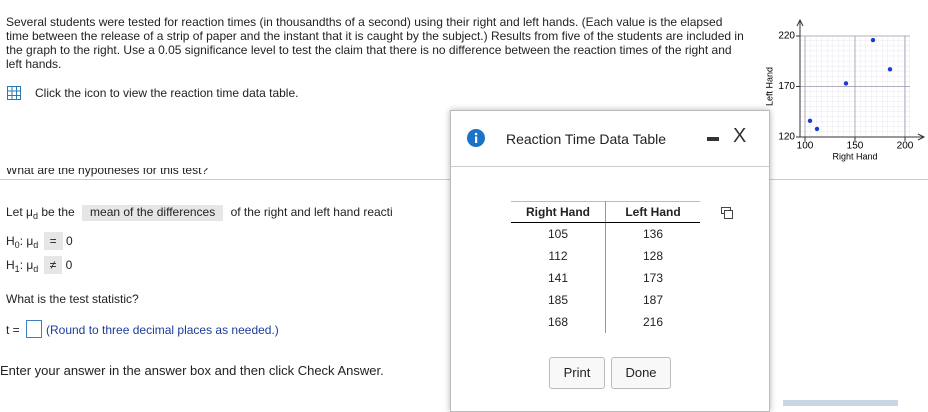 The height and width of the screenshot is (412, 928). I want to click on cell: 185, so click(558, 300).